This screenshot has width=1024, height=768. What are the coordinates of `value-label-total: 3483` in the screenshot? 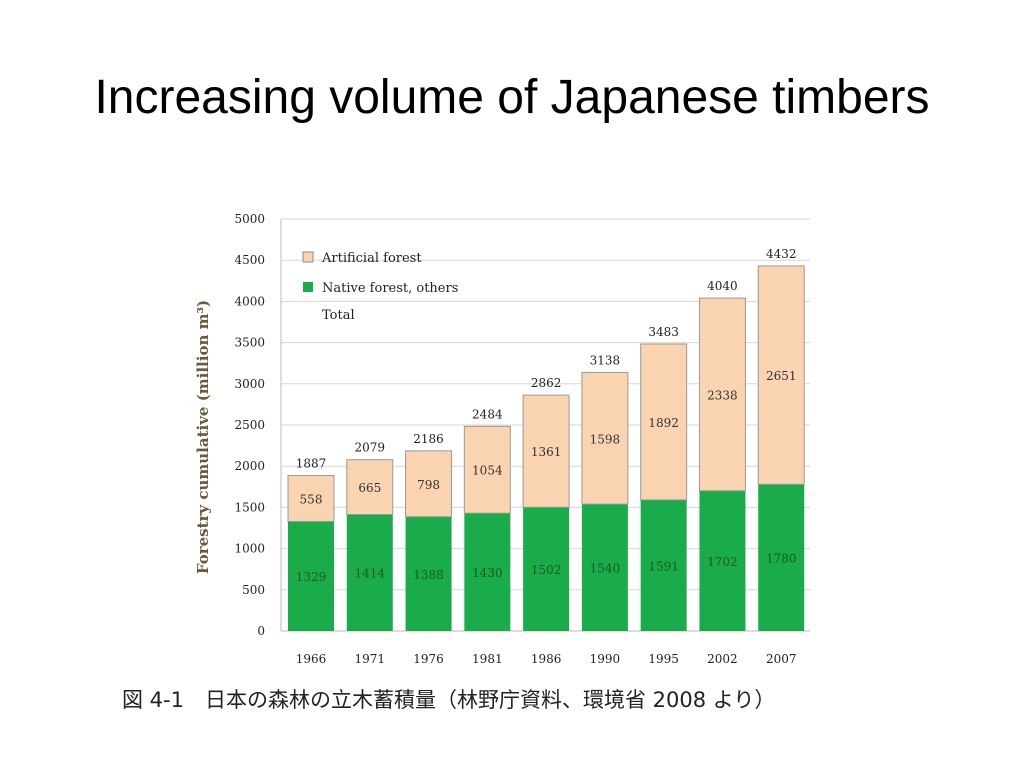 It's located at (663, 332).